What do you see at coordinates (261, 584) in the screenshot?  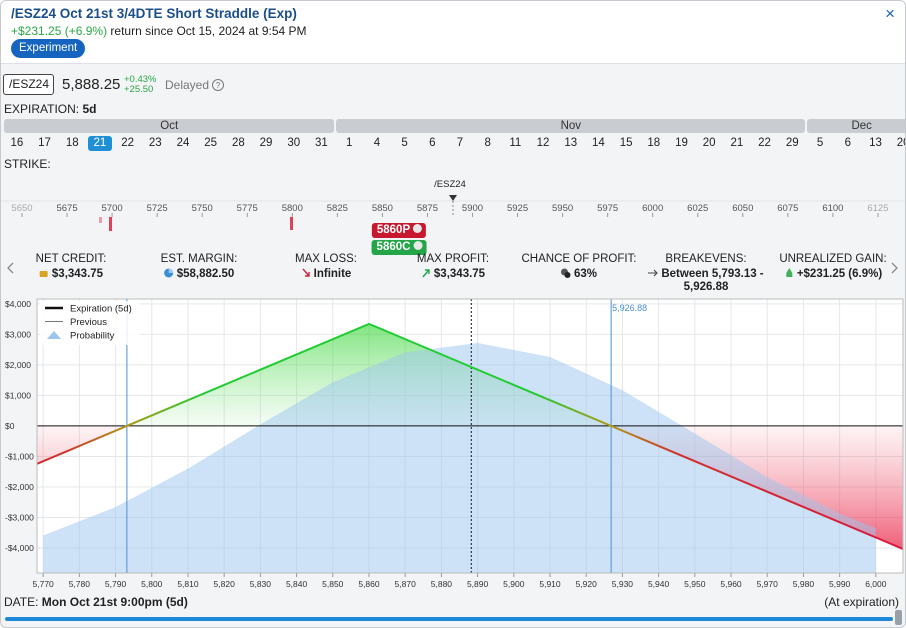 I see `x-tick-label: 5,830` at bounding box center [261, 584].